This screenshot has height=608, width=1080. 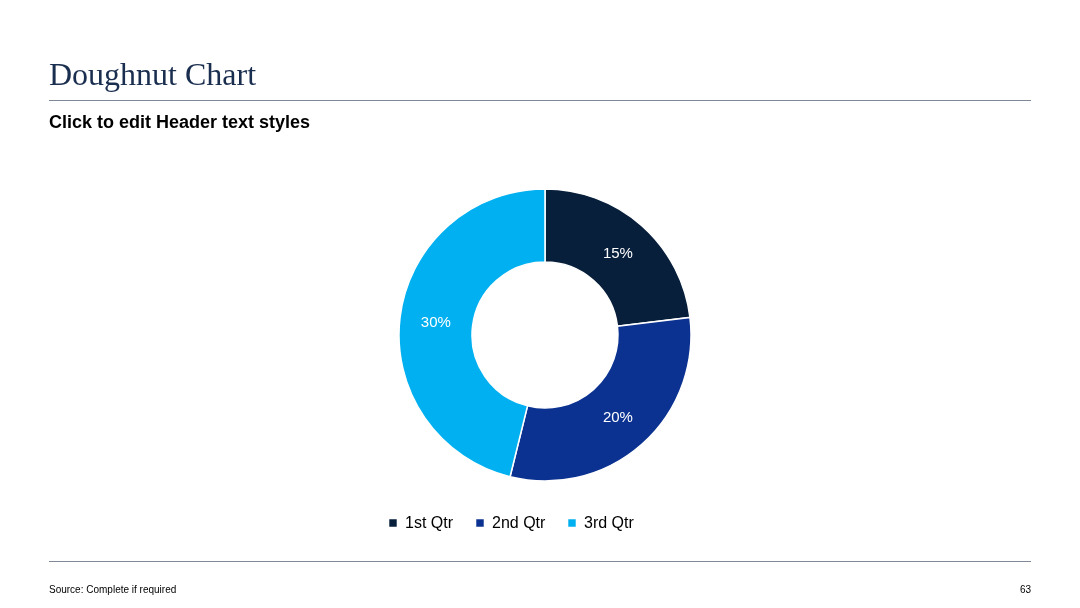 I want to click on legend-label: 2nd Qtr, so click(x=519, y=522).